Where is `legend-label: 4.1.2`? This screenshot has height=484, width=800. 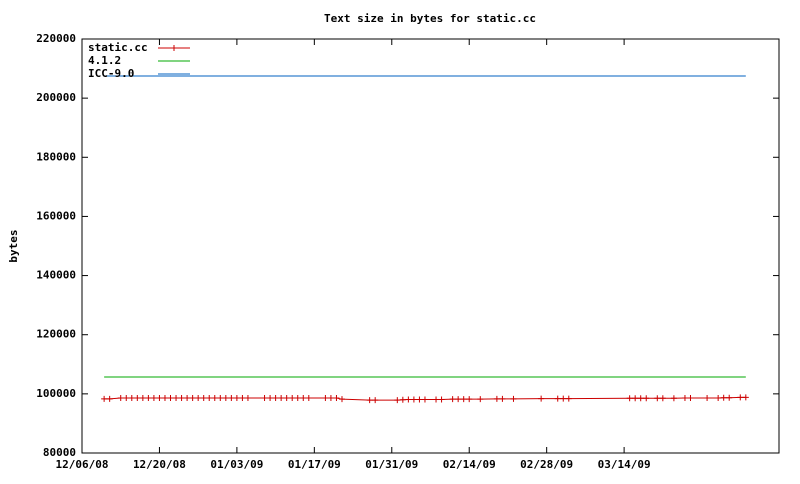 legend-label: 4.1.2 is located at coordinates (104, 60).